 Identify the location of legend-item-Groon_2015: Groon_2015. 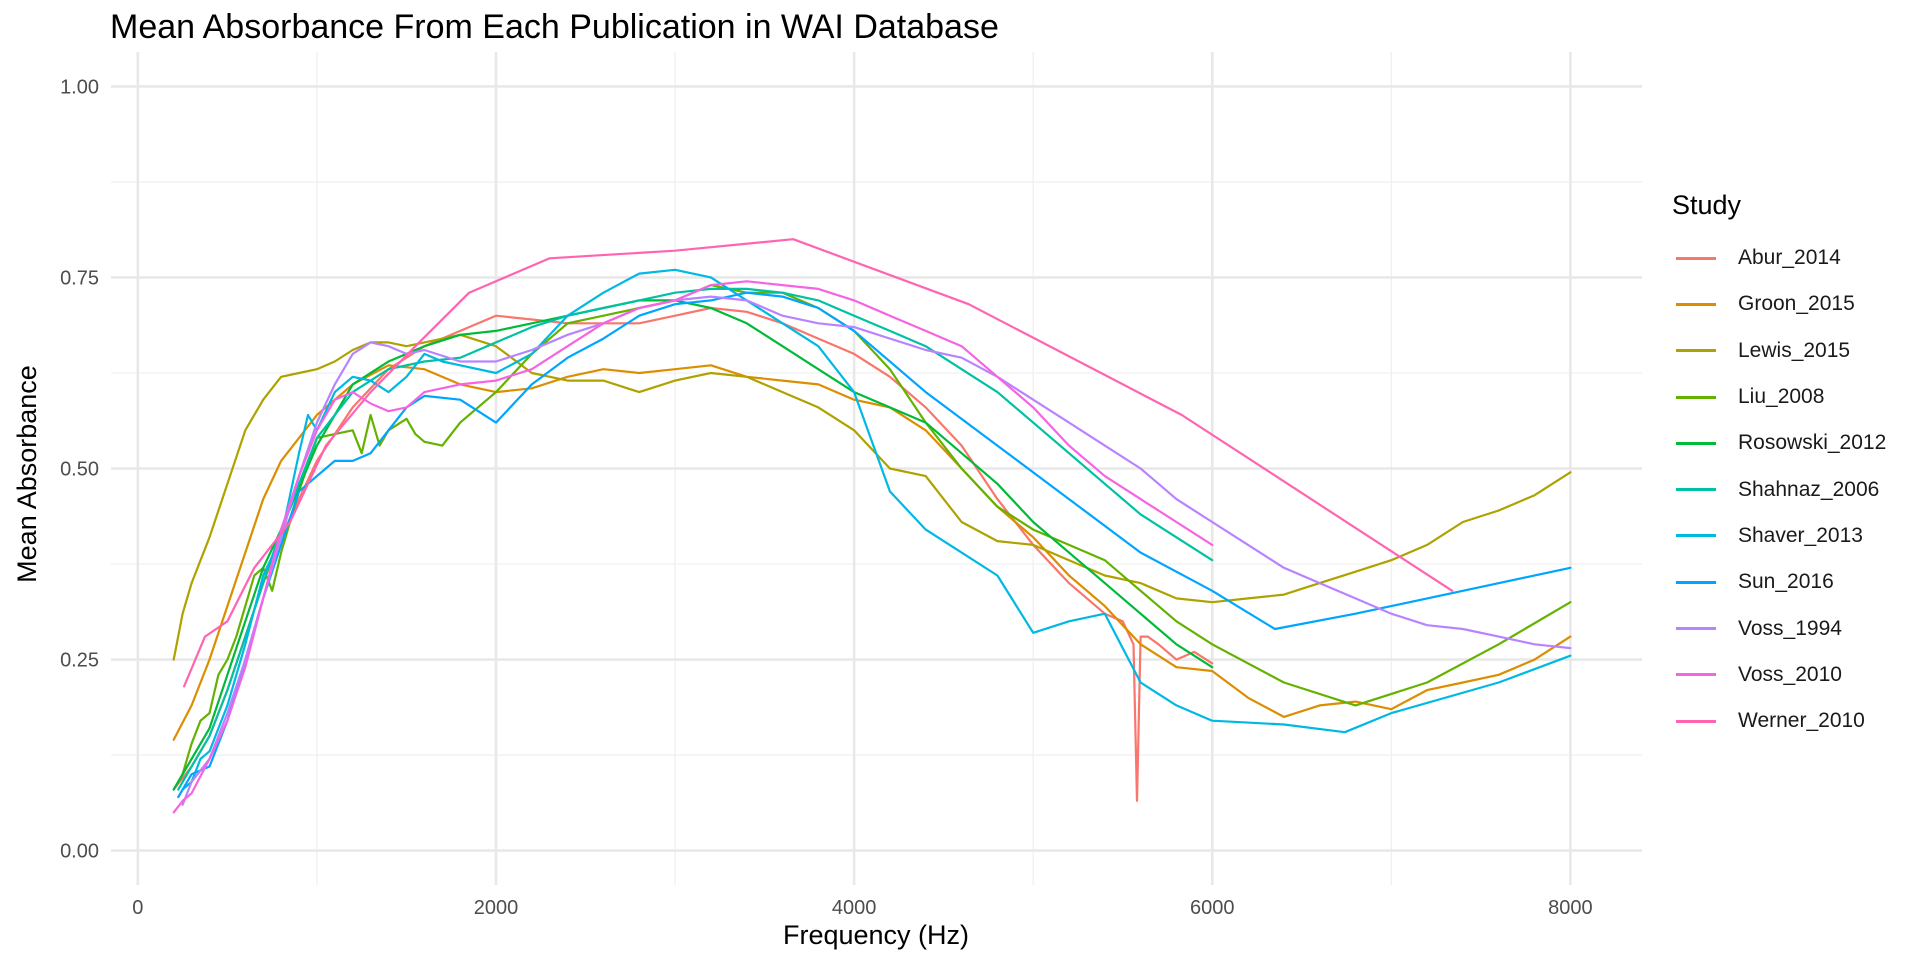
(1779, 304).